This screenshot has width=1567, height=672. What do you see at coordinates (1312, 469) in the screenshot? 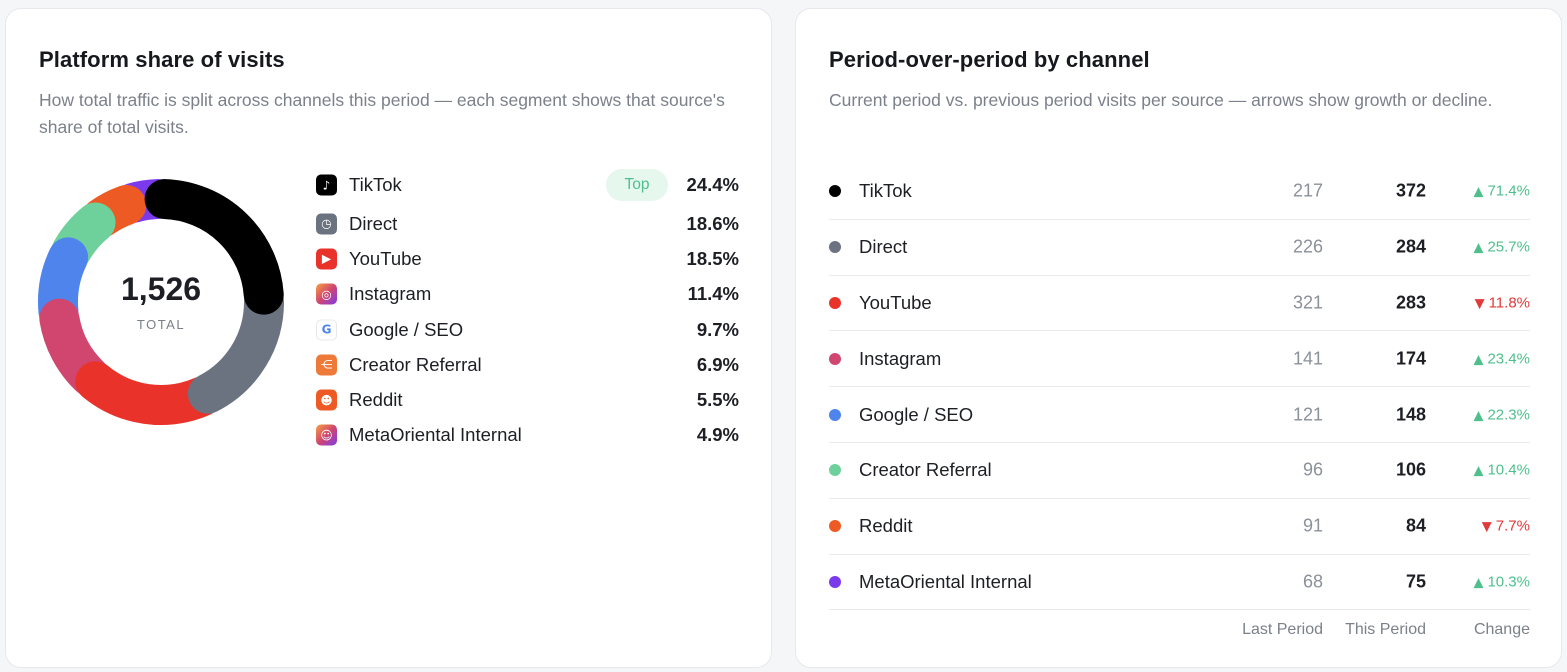
I see `last-period-value: 96` at bounding box center [1312, 469].